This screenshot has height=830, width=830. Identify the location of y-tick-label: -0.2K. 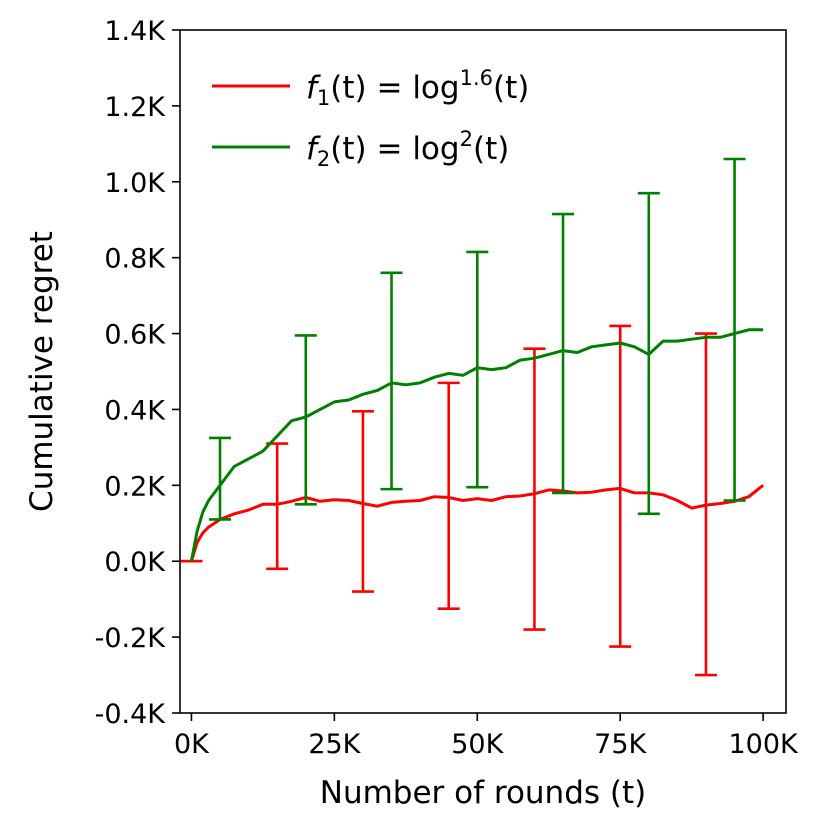
(131, 638).